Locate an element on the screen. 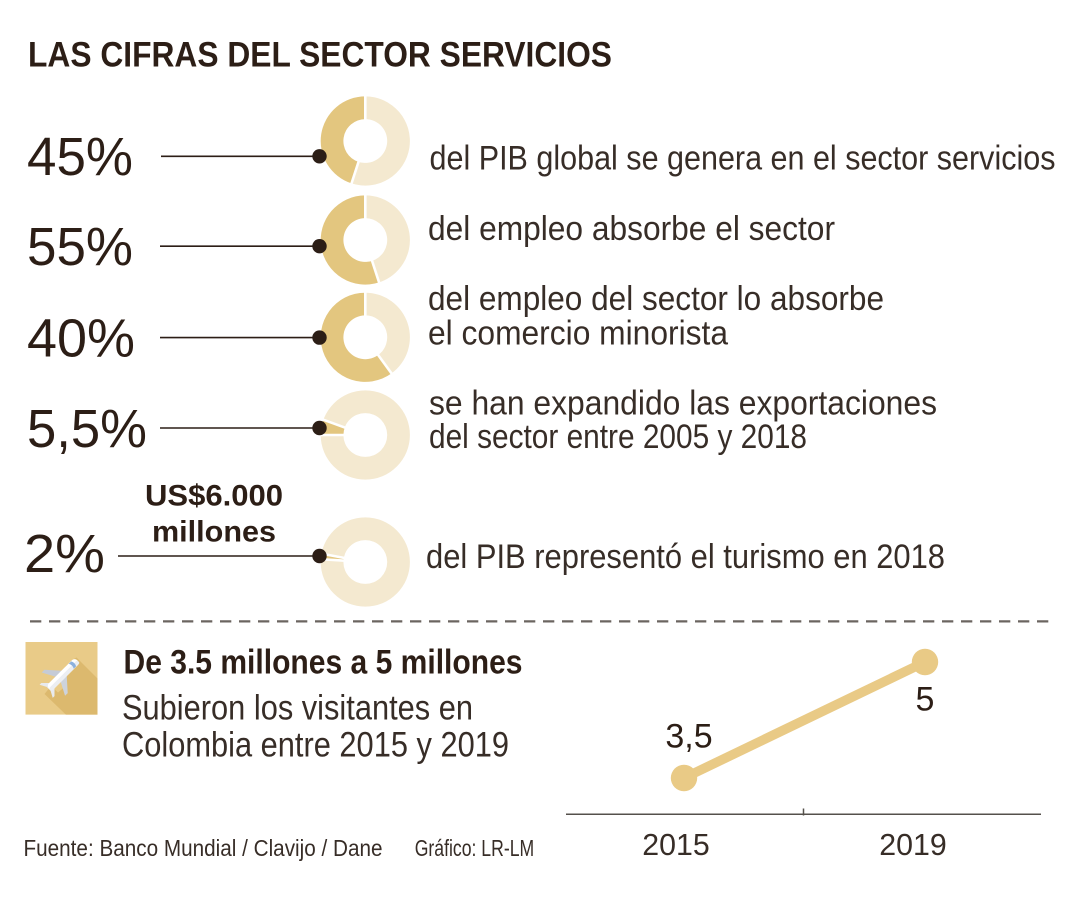  svg-text: Gráfico: LR-LM is located at coordinates (475, 848).